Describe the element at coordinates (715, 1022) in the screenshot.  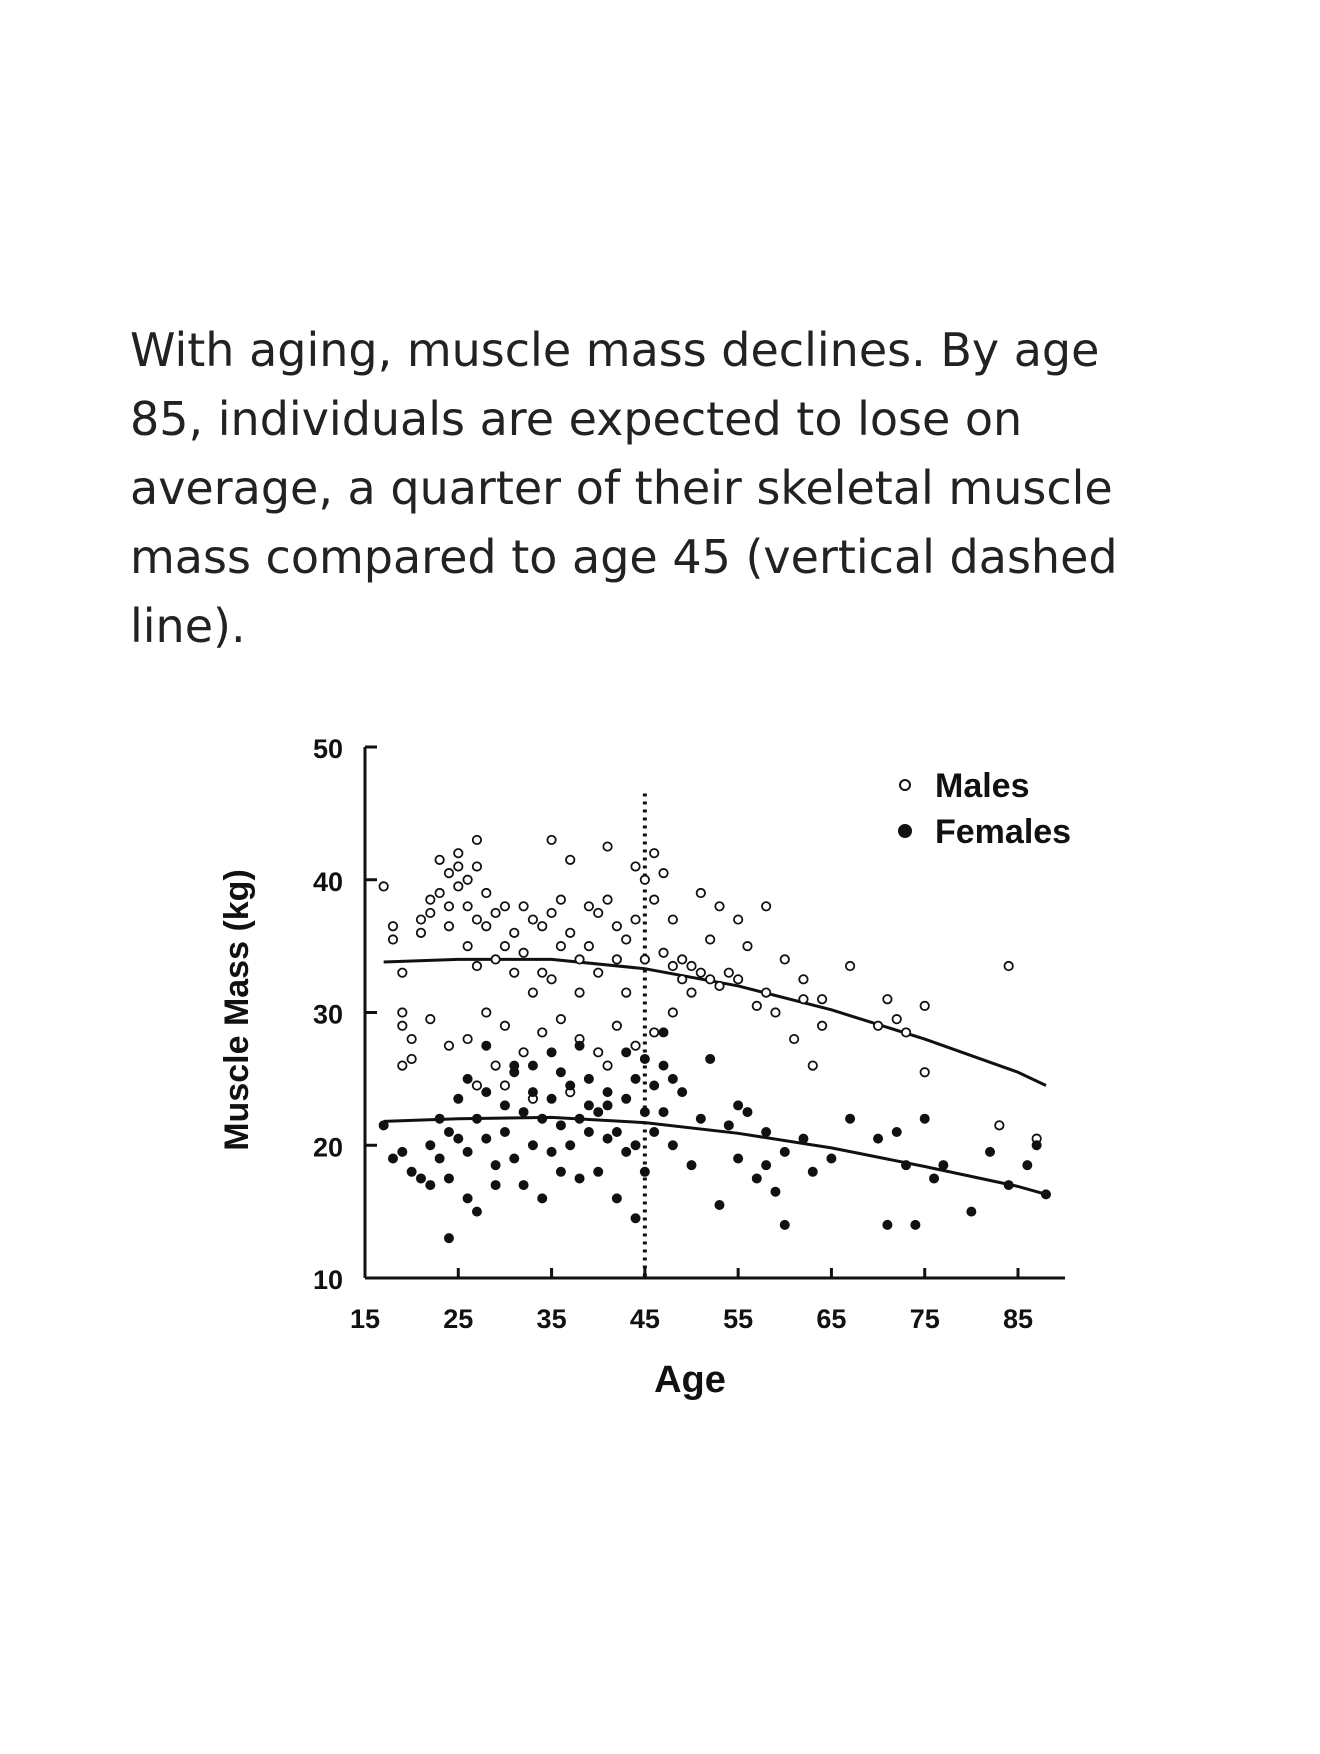
I see `males-trend-line` at that location.